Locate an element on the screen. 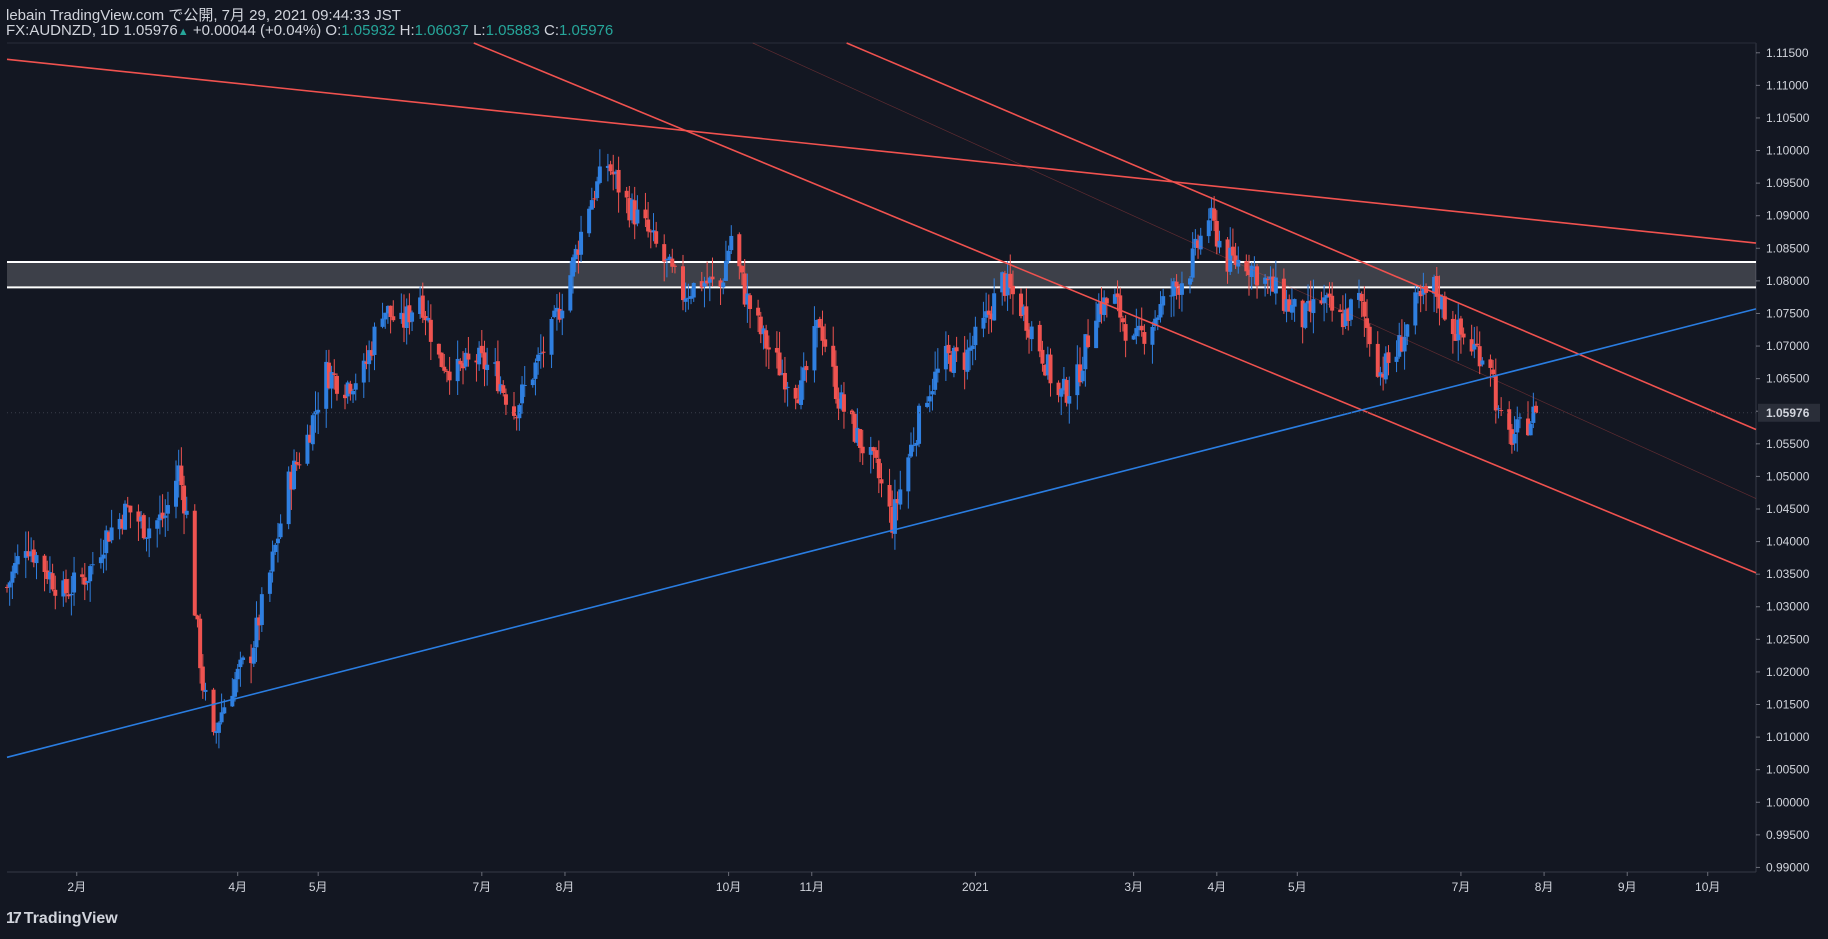 Image resolution: width=1828 pixels, height=939 pixels. y-tick-label: 1.00500 is located at coordinates (1788, 770).